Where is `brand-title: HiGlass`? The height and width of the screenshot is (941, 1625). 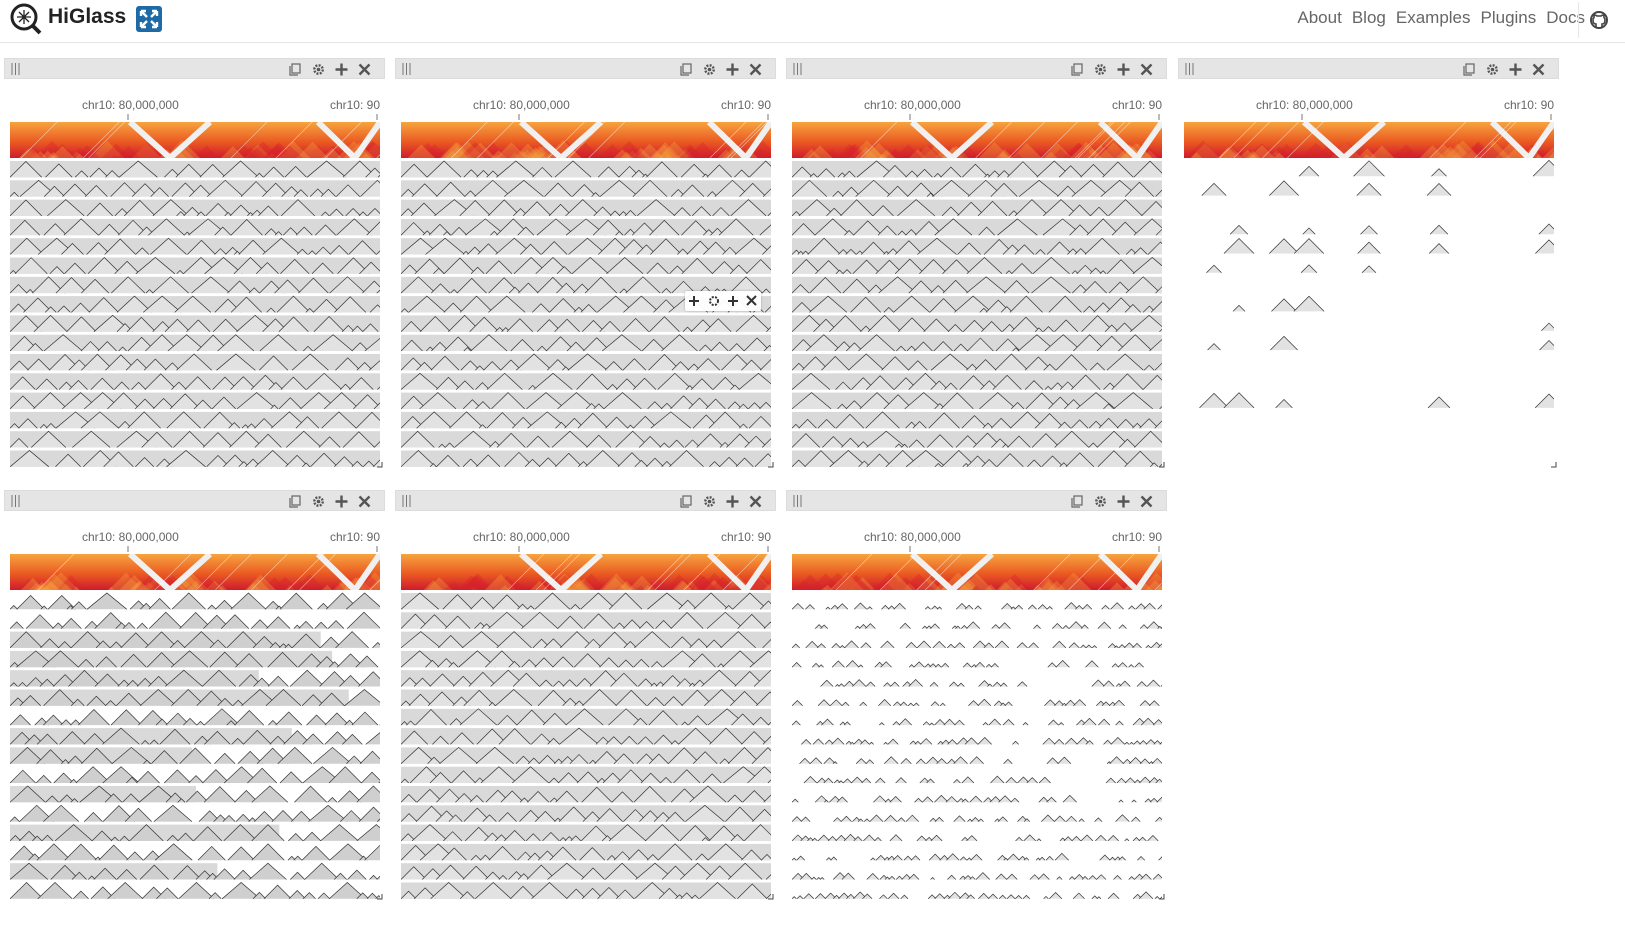
brand-title: HiGlass is located at coordinates (87, 16).